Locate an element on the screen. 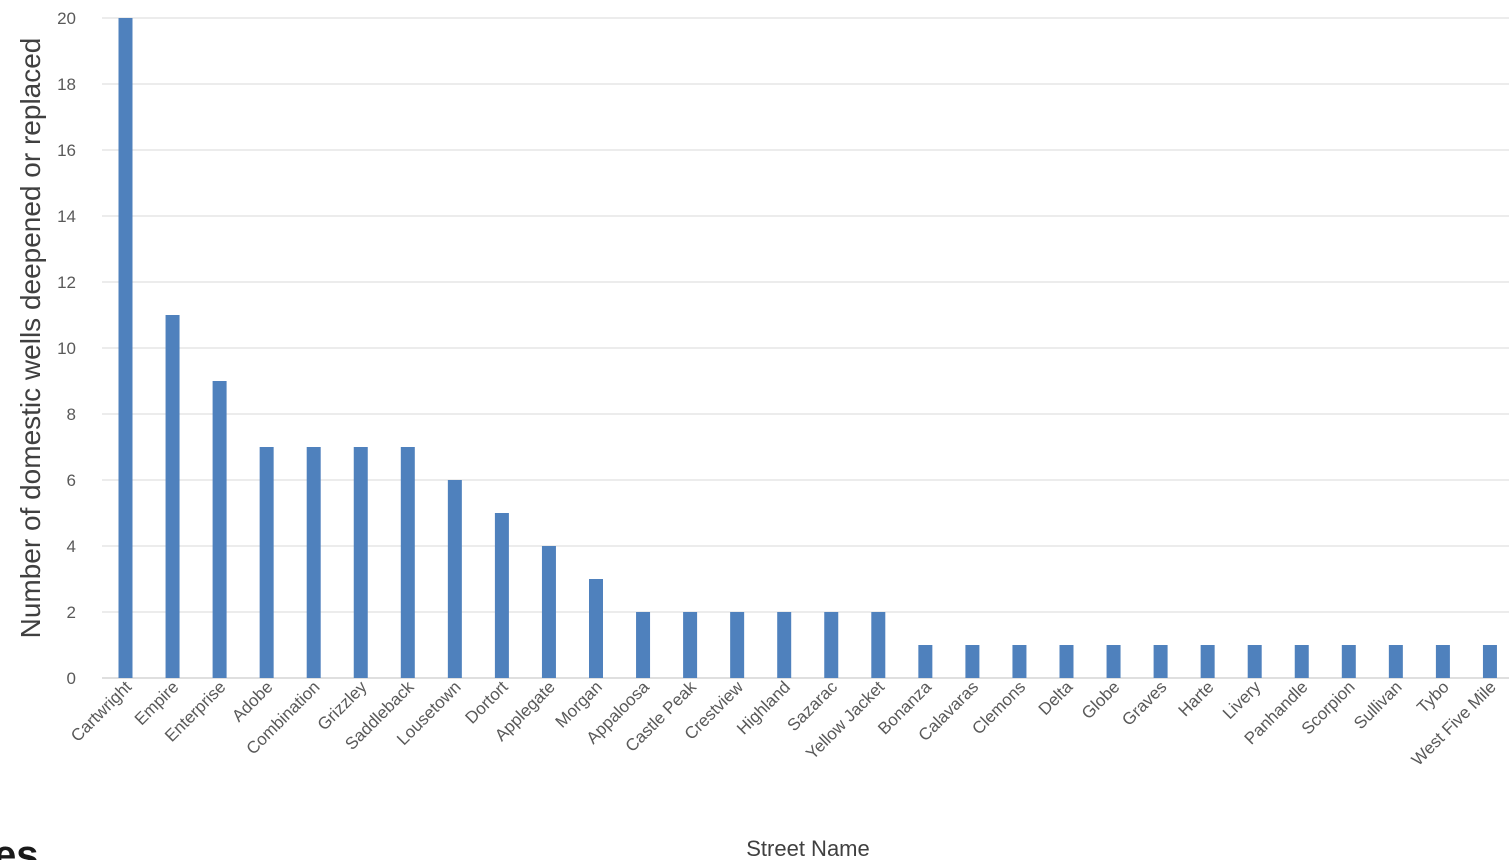 This screenshot has width=1509, height=865. y-tick-label: 2 is located at coordinates (71, 612).